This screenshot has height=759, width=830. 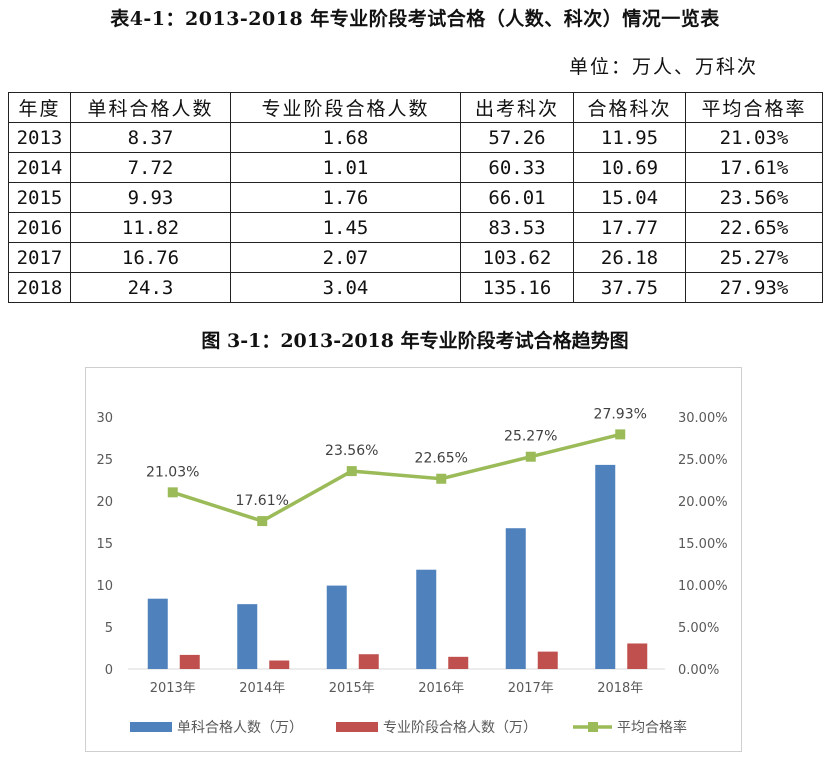 I want to click on avg-rate-data-label: 23.56%, so click(x=351, y=451).